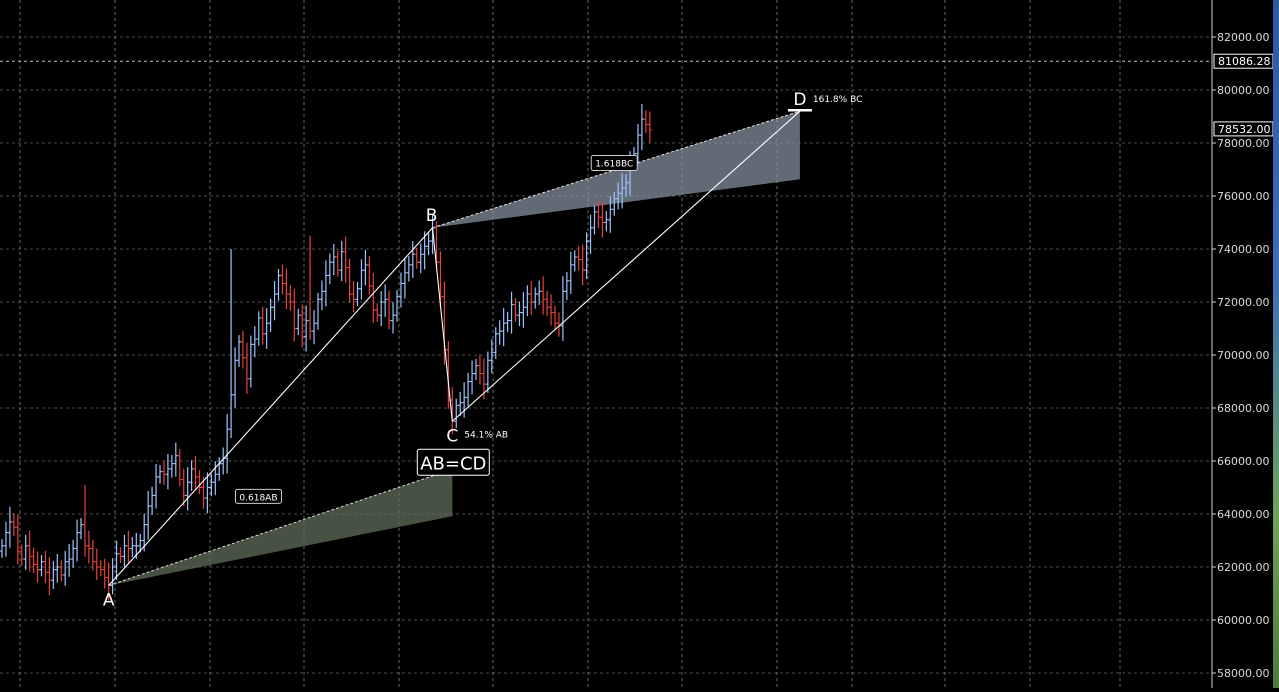  I want to click on pattern-leg-cd, so click(626, 266).